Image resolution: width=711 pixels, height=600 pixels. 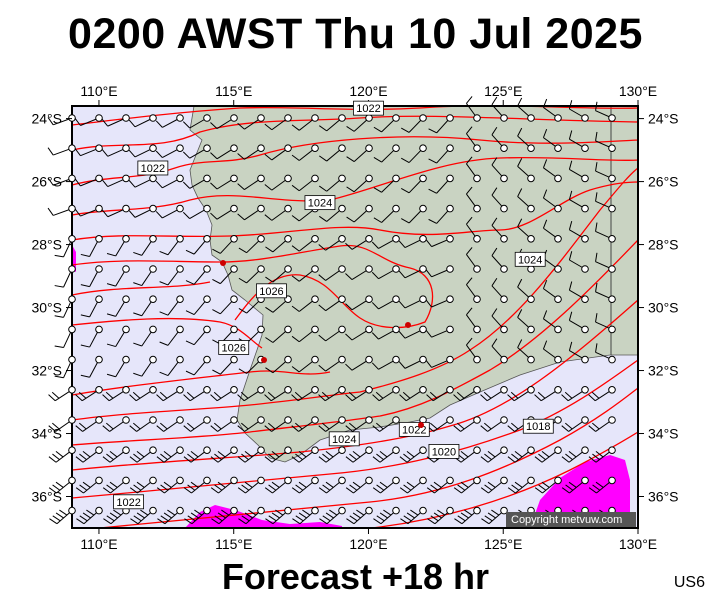 What do you see at coordinates (46, 371) in the screenshot?
I see `lat-label-left: 32°S` at bounding box center [46, 371].